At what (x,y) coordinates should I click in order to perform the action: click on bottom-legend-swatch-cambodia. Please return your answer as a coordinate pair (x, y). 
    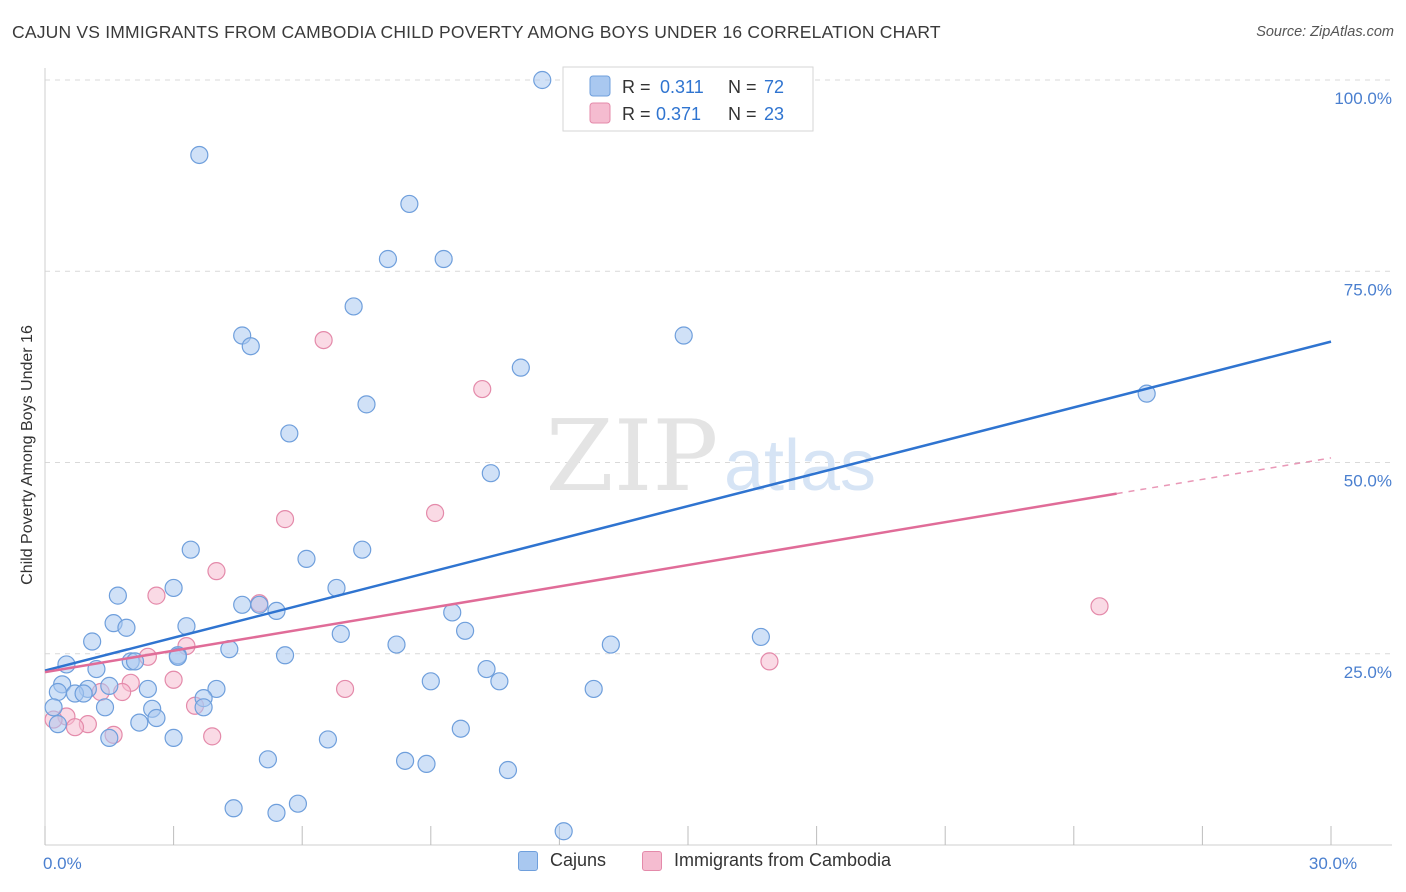
    Looking at the image, I should click on (652, 860).